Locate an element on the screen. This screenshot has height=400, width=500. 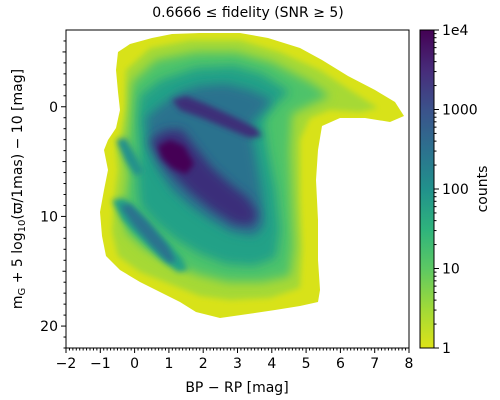
x-tick-label: 6 is located at coordinates (340, 364).